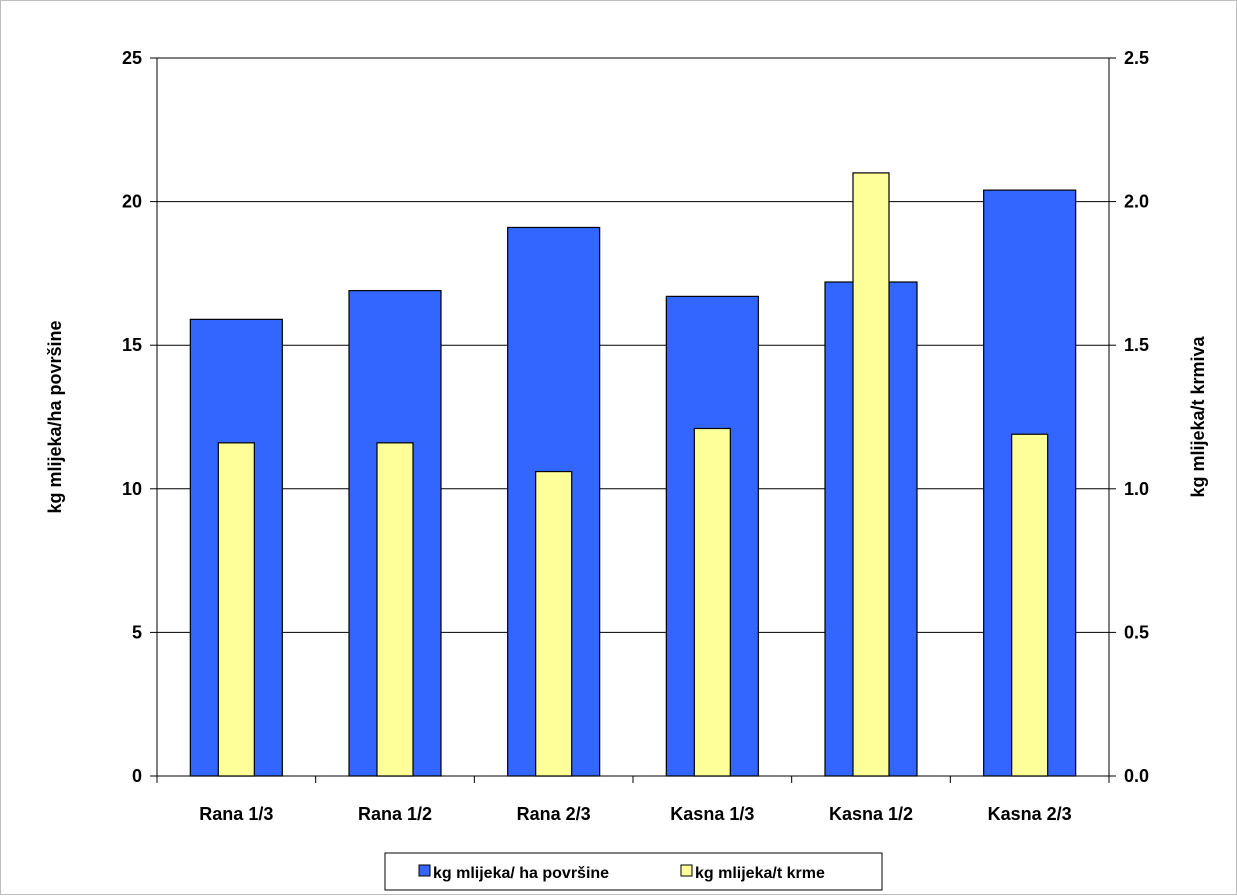  What do you see at coordinates (1198, 416) in the screenshot?
I see `y-axis-right-title: kg mlijeka/t krmiva` at bounding box center [1198, 416].